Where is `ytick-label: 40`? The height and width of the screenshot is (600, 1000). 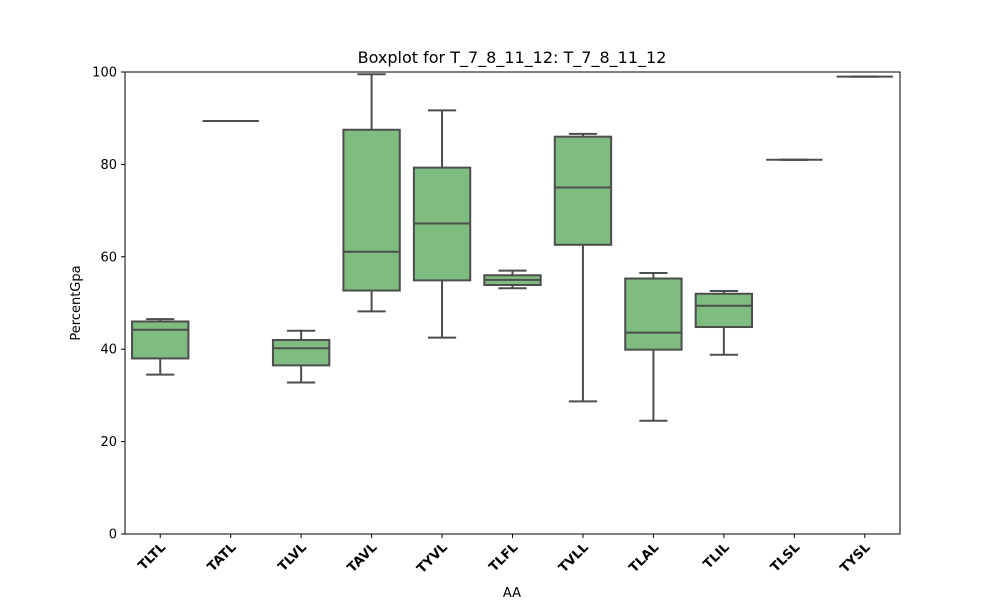 ytick-label: 40 is located at coordinates (108, 350).